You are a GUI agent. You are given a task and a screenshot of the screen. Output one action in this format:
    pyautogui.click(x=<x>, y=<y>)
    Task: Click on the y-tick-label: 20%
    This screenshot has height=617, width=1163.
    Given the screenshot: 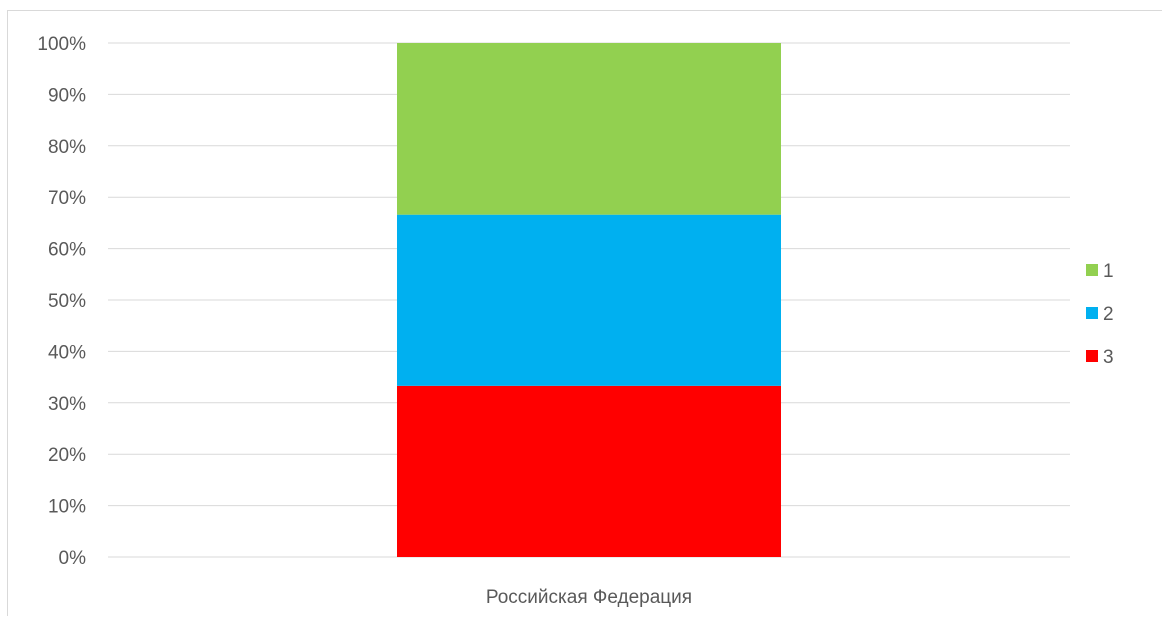 What is the action you would take?
    pyautogui.click(x=67, y=455)
    